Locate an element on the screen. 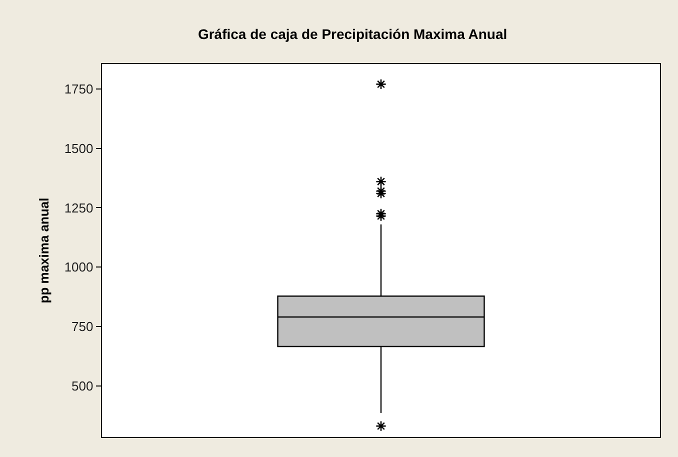 Image resolution: width=678 pixels, height=457 pixels. chart-title: Gráfica de caja de Precipitación Maxima Anual is located at coordinates (353, 34).